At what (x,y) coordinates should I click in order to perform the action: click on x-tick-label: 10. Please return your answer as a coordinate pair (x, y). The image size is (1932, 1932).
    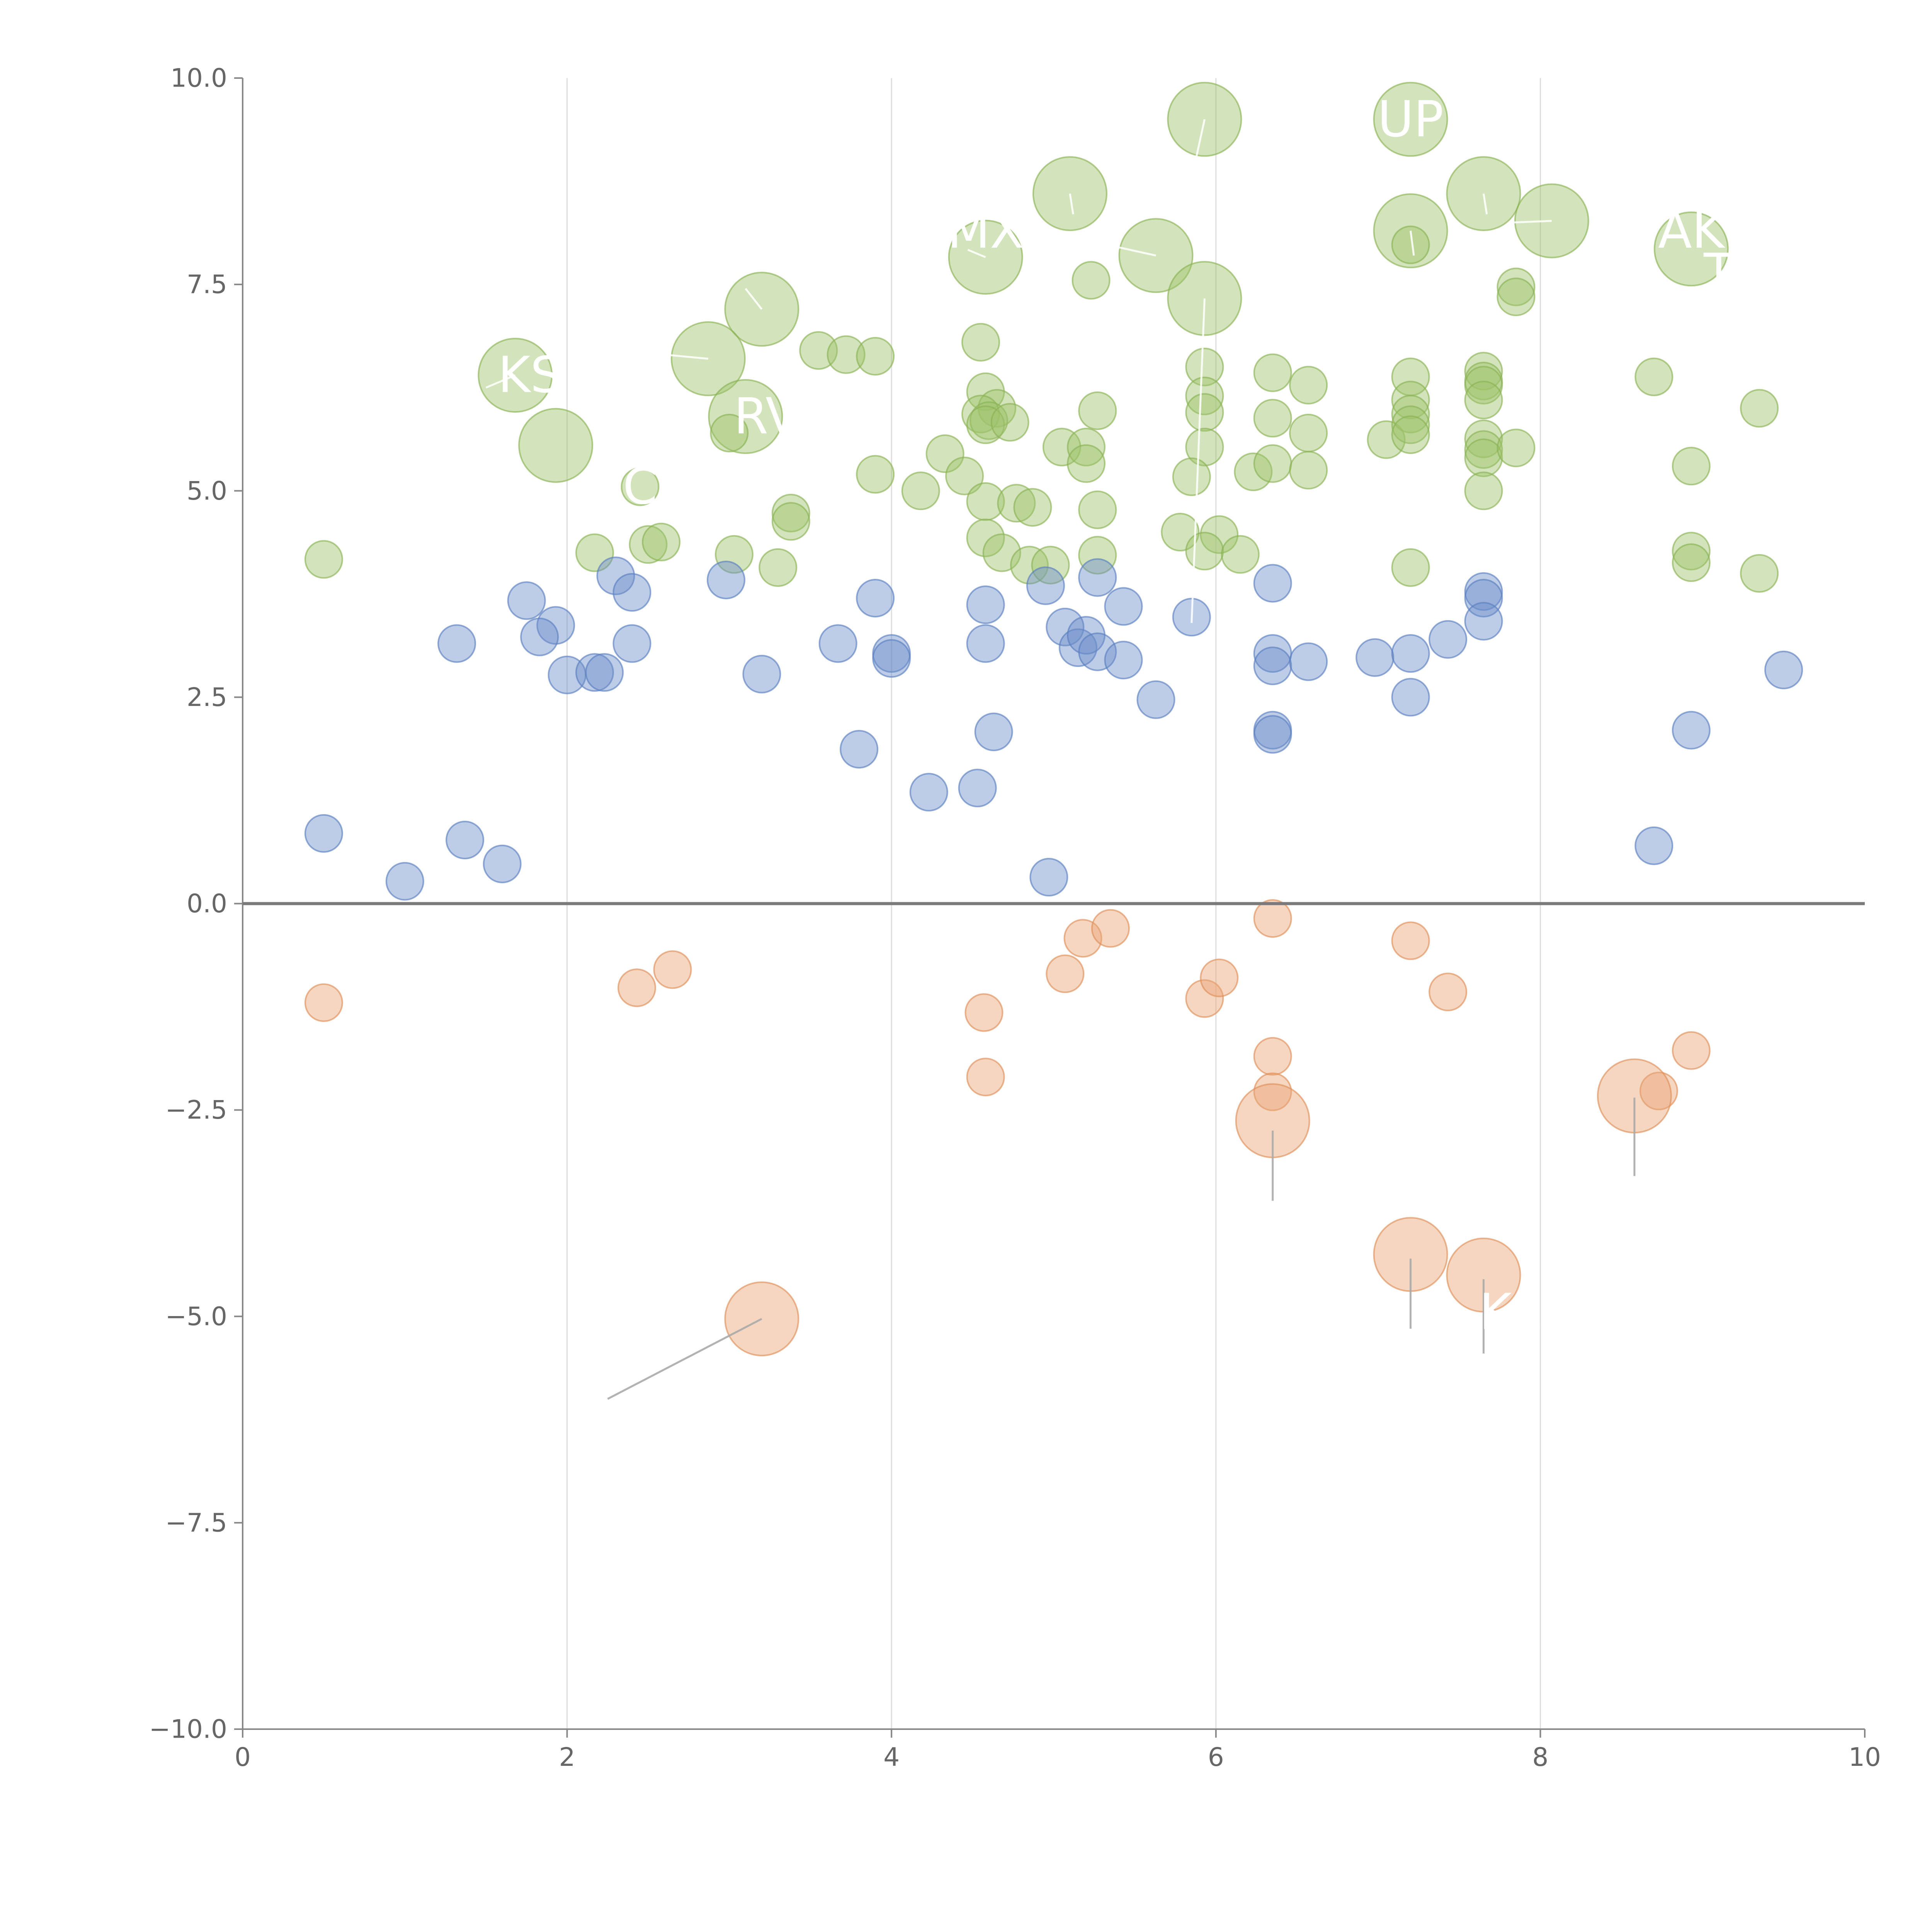
    Looking at the image, I should click on (1865, 1757).